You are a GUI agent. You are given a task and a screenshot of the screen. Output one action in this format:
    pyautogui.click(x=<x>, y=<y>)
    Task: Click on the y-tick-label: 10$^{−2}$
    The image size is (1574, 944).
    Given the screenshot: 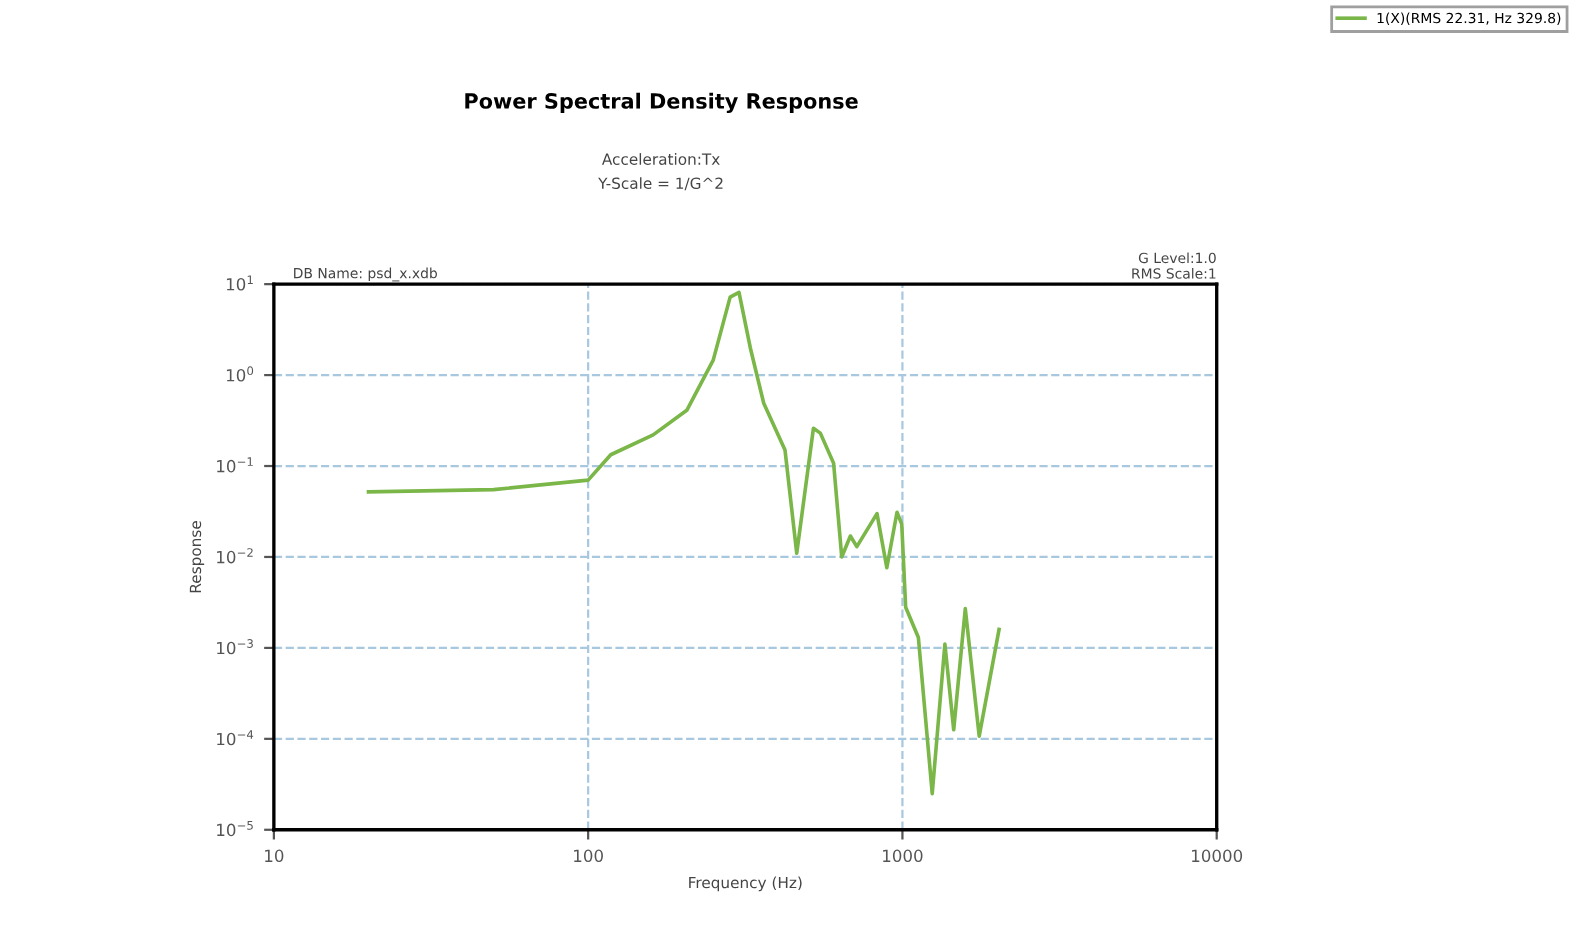 What is the action you would take?
    pyautogui.click(x=235, y=556)
    